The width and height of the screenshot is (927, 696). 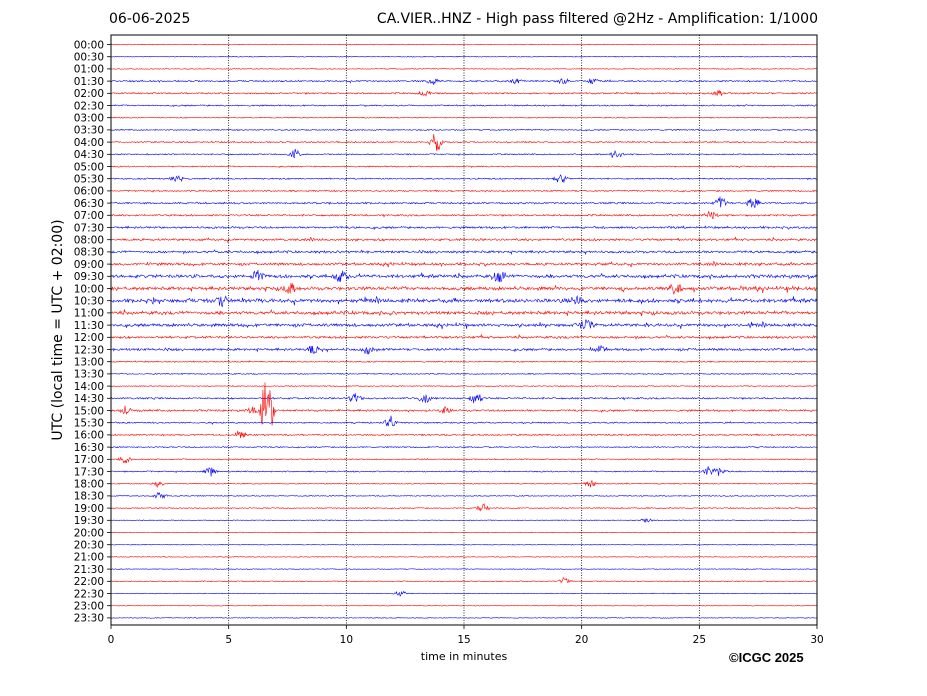 What do you see at coordinates (228, 640) in the screenshot?
I see `x-tick-label: 5` at bounding box center [228, 640].